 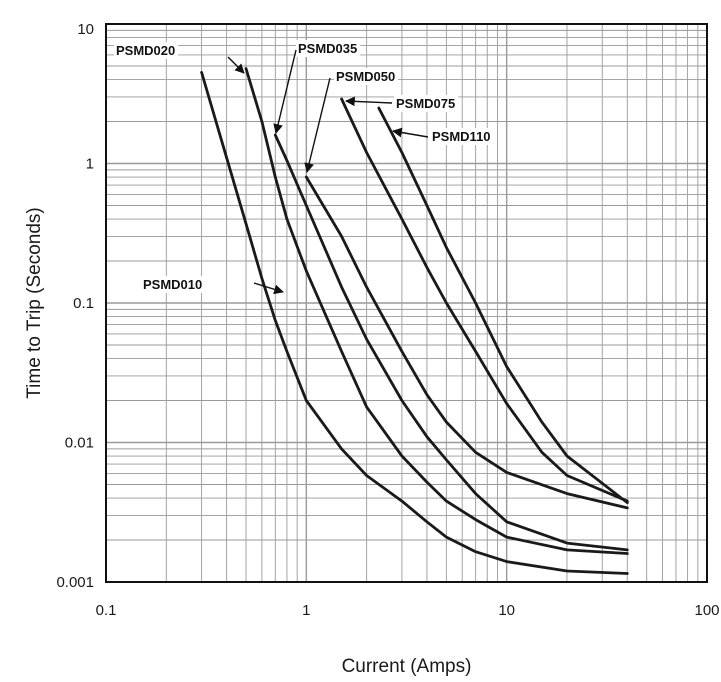 I want to click on series-label-psmd050: PSMD050, so click(x=365, y=76).